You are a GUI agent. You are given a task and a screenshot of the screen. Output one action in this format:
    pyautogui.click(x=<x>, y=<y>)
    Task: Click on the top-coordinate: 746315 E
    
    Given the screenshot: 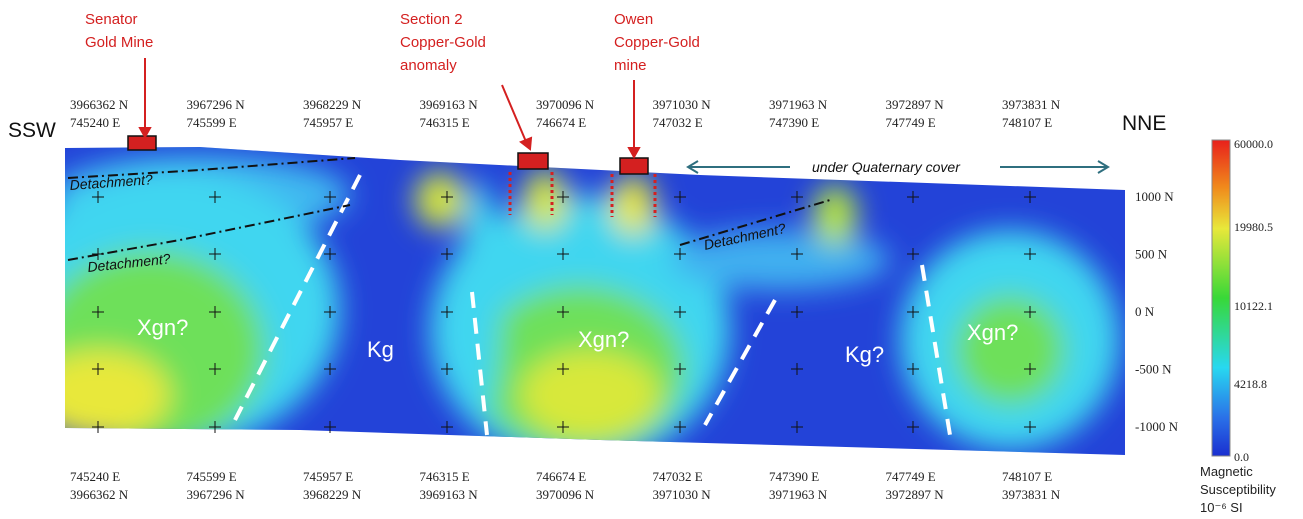 What is the action you would take?
    pyautogui.click(x=445, y=122)
    